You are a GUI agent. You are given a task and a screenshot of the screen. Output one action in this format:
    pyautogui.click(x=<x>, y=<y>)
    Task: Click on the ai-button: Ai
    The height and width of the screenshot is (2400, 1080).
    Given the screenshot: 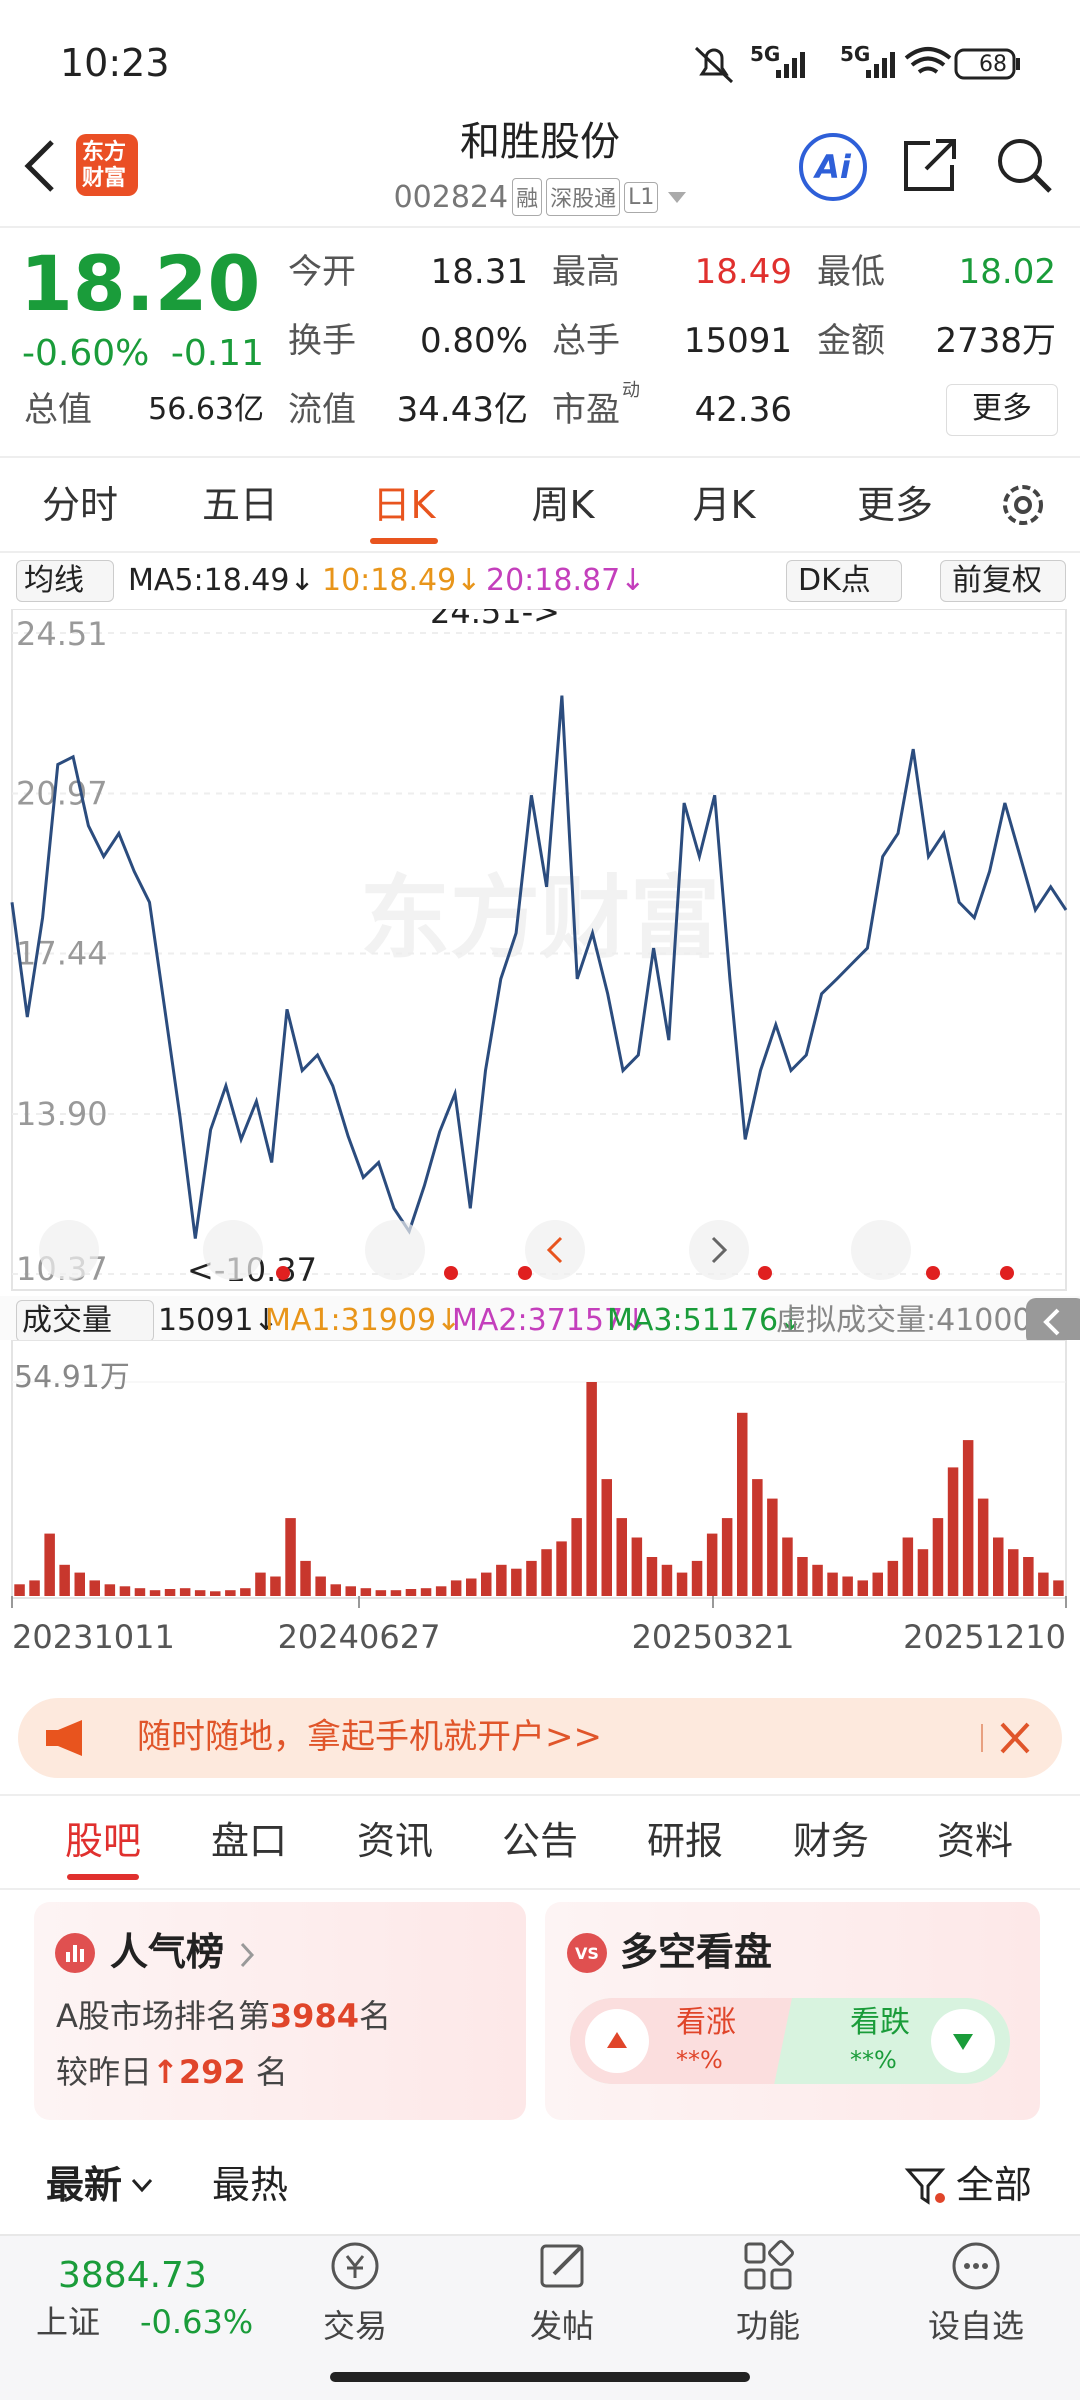 What is the action you would take?
    pyautogui.click(x=833, y=167)
    